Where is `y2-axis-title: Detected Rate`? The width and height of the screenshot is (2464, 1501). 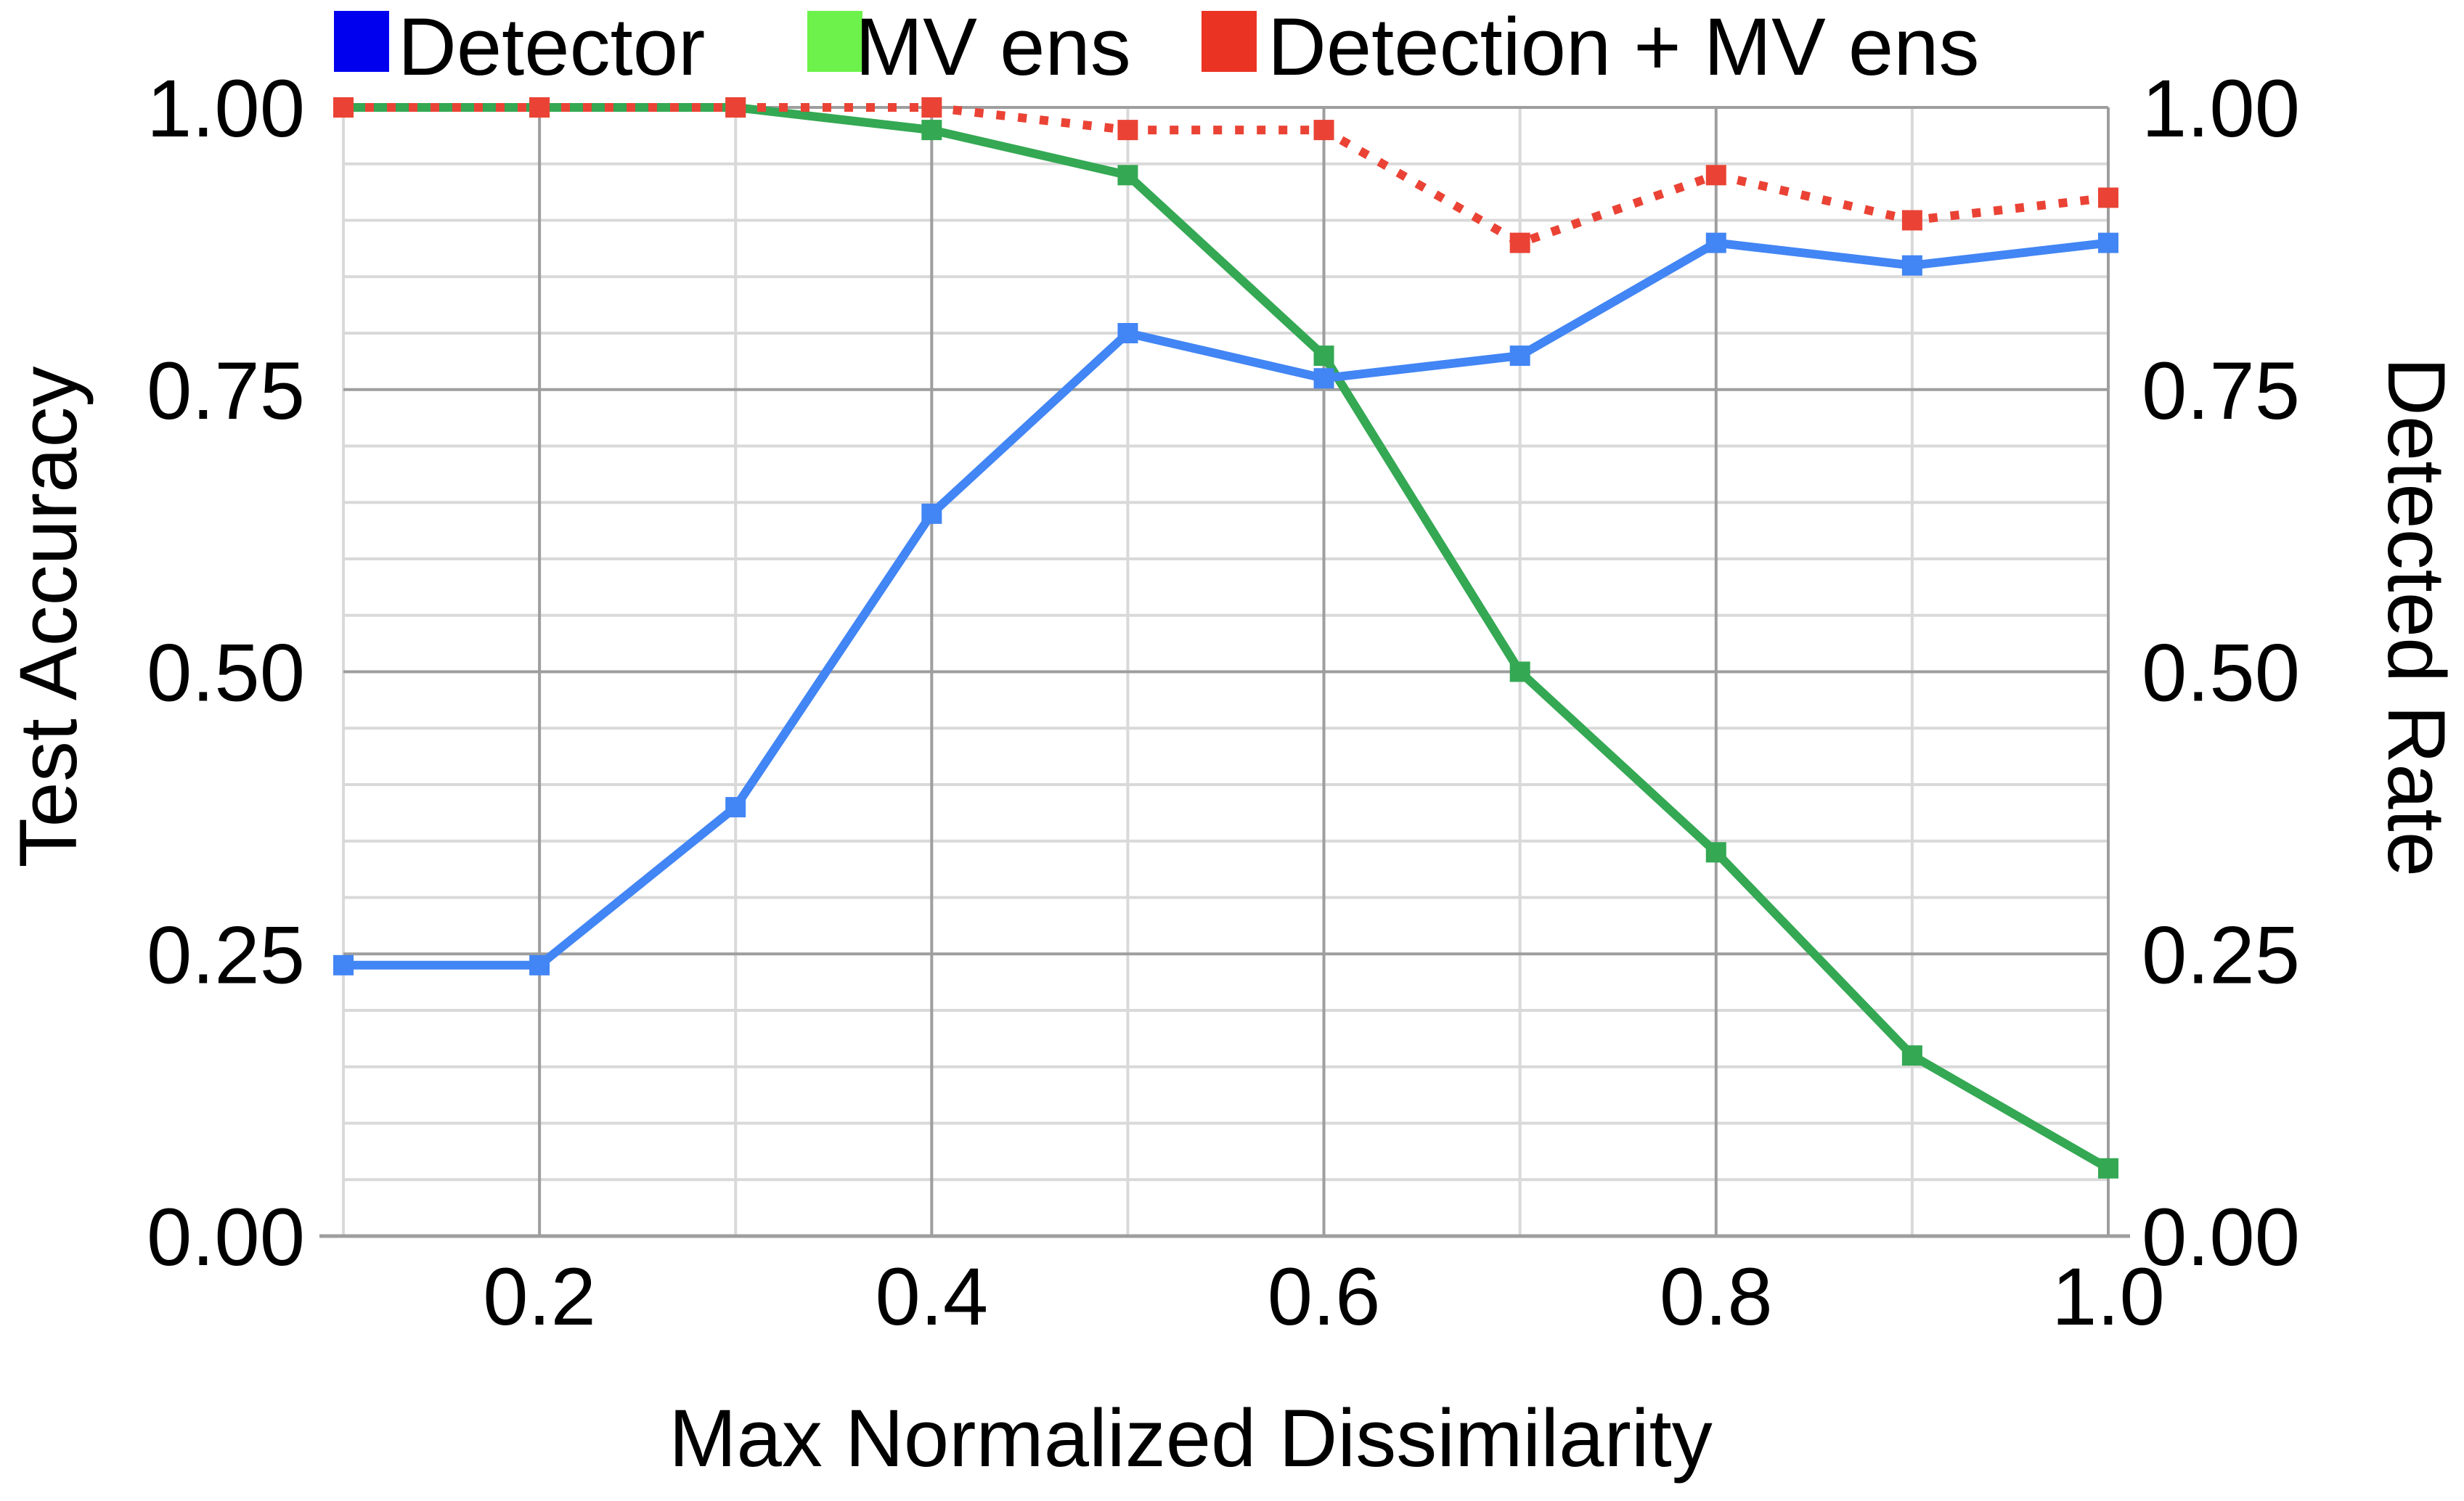 y2-axis-title: Detected Rate is located at coordinates (2416, 617).